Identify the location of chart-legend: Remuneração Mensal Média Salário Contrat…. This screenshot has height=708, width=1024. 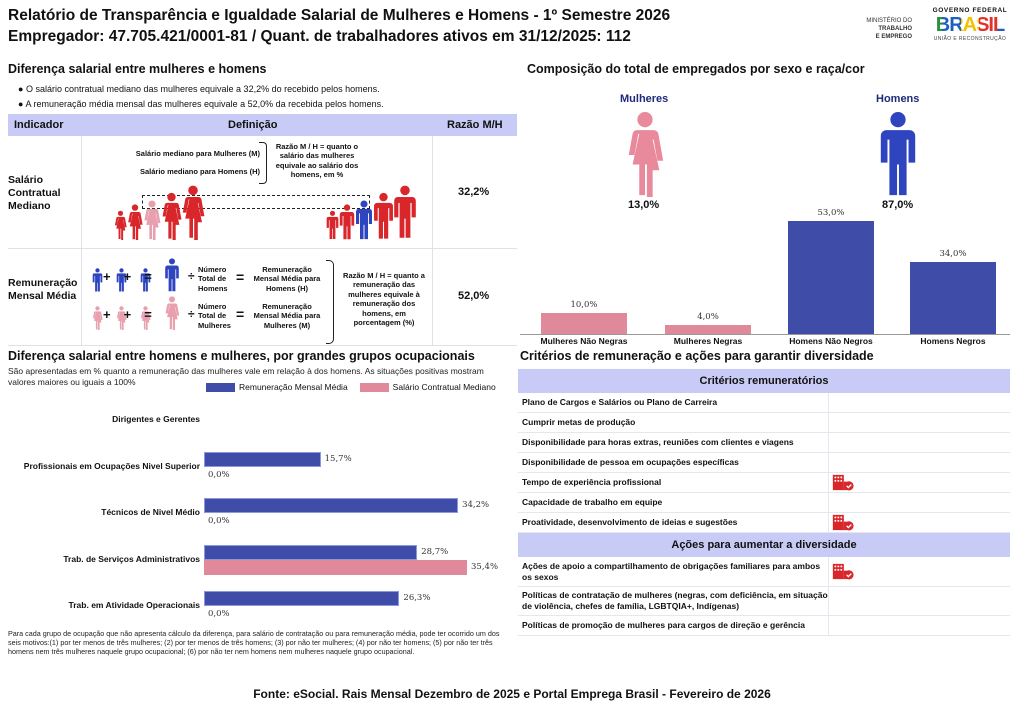
(351, 387).